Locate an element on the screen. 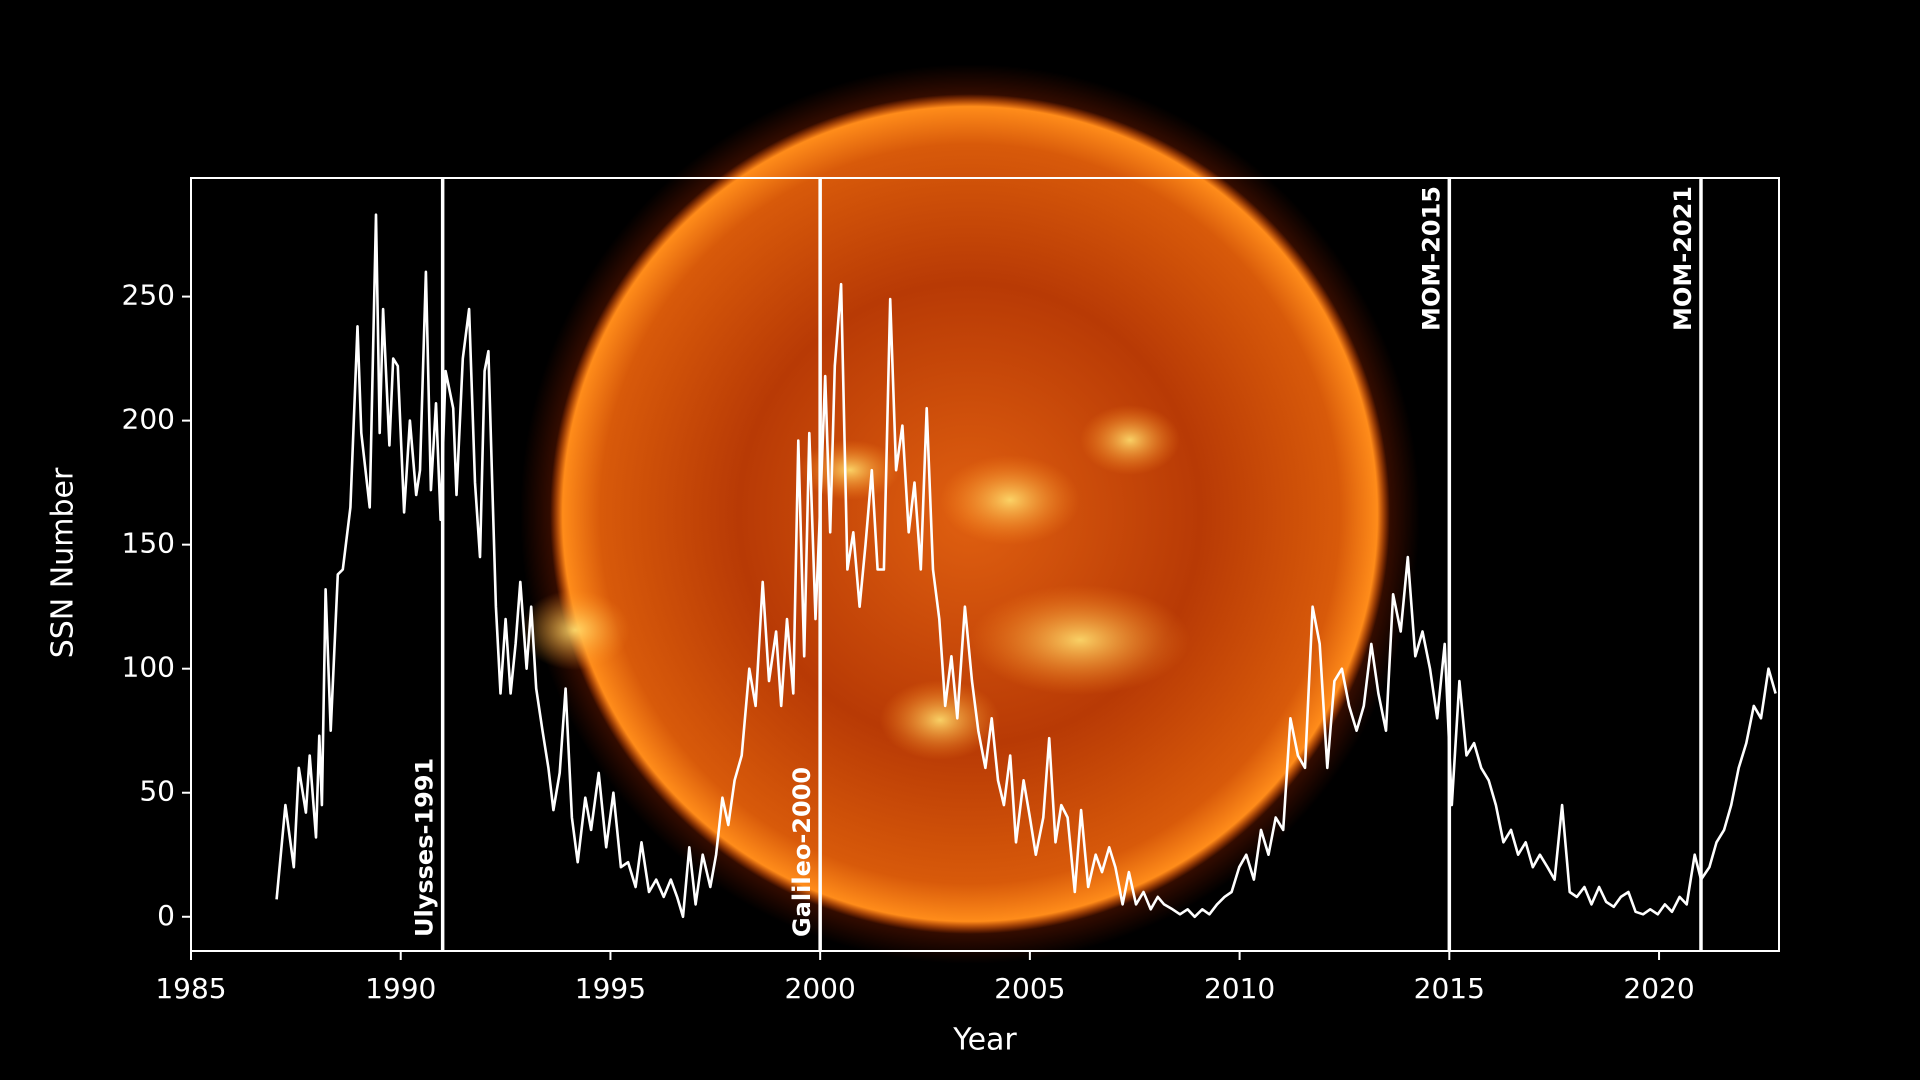 This screenshot has height=1080, width=1920. x-axis-label: Year is located at coordinates (984, 1040).